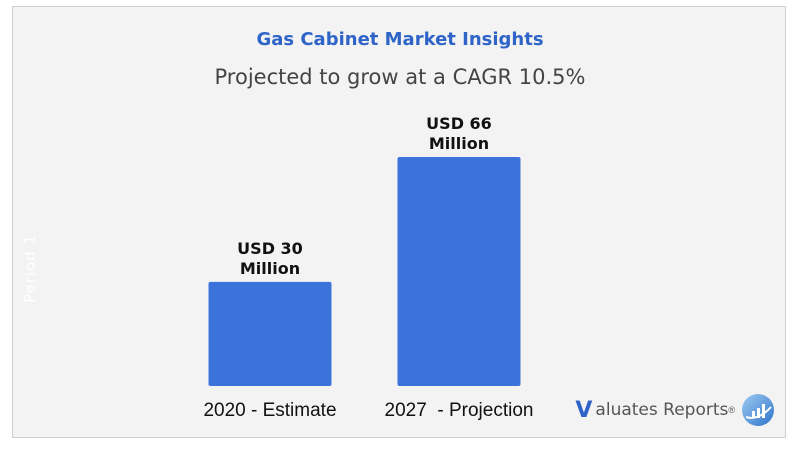 The width and height of the screenshot is (800, 450). What do you see at coordinates (400, 39) in the screenshot?
I see `chart-title: Gas Cabinet Market Insights` at bounding box center [400, 39].